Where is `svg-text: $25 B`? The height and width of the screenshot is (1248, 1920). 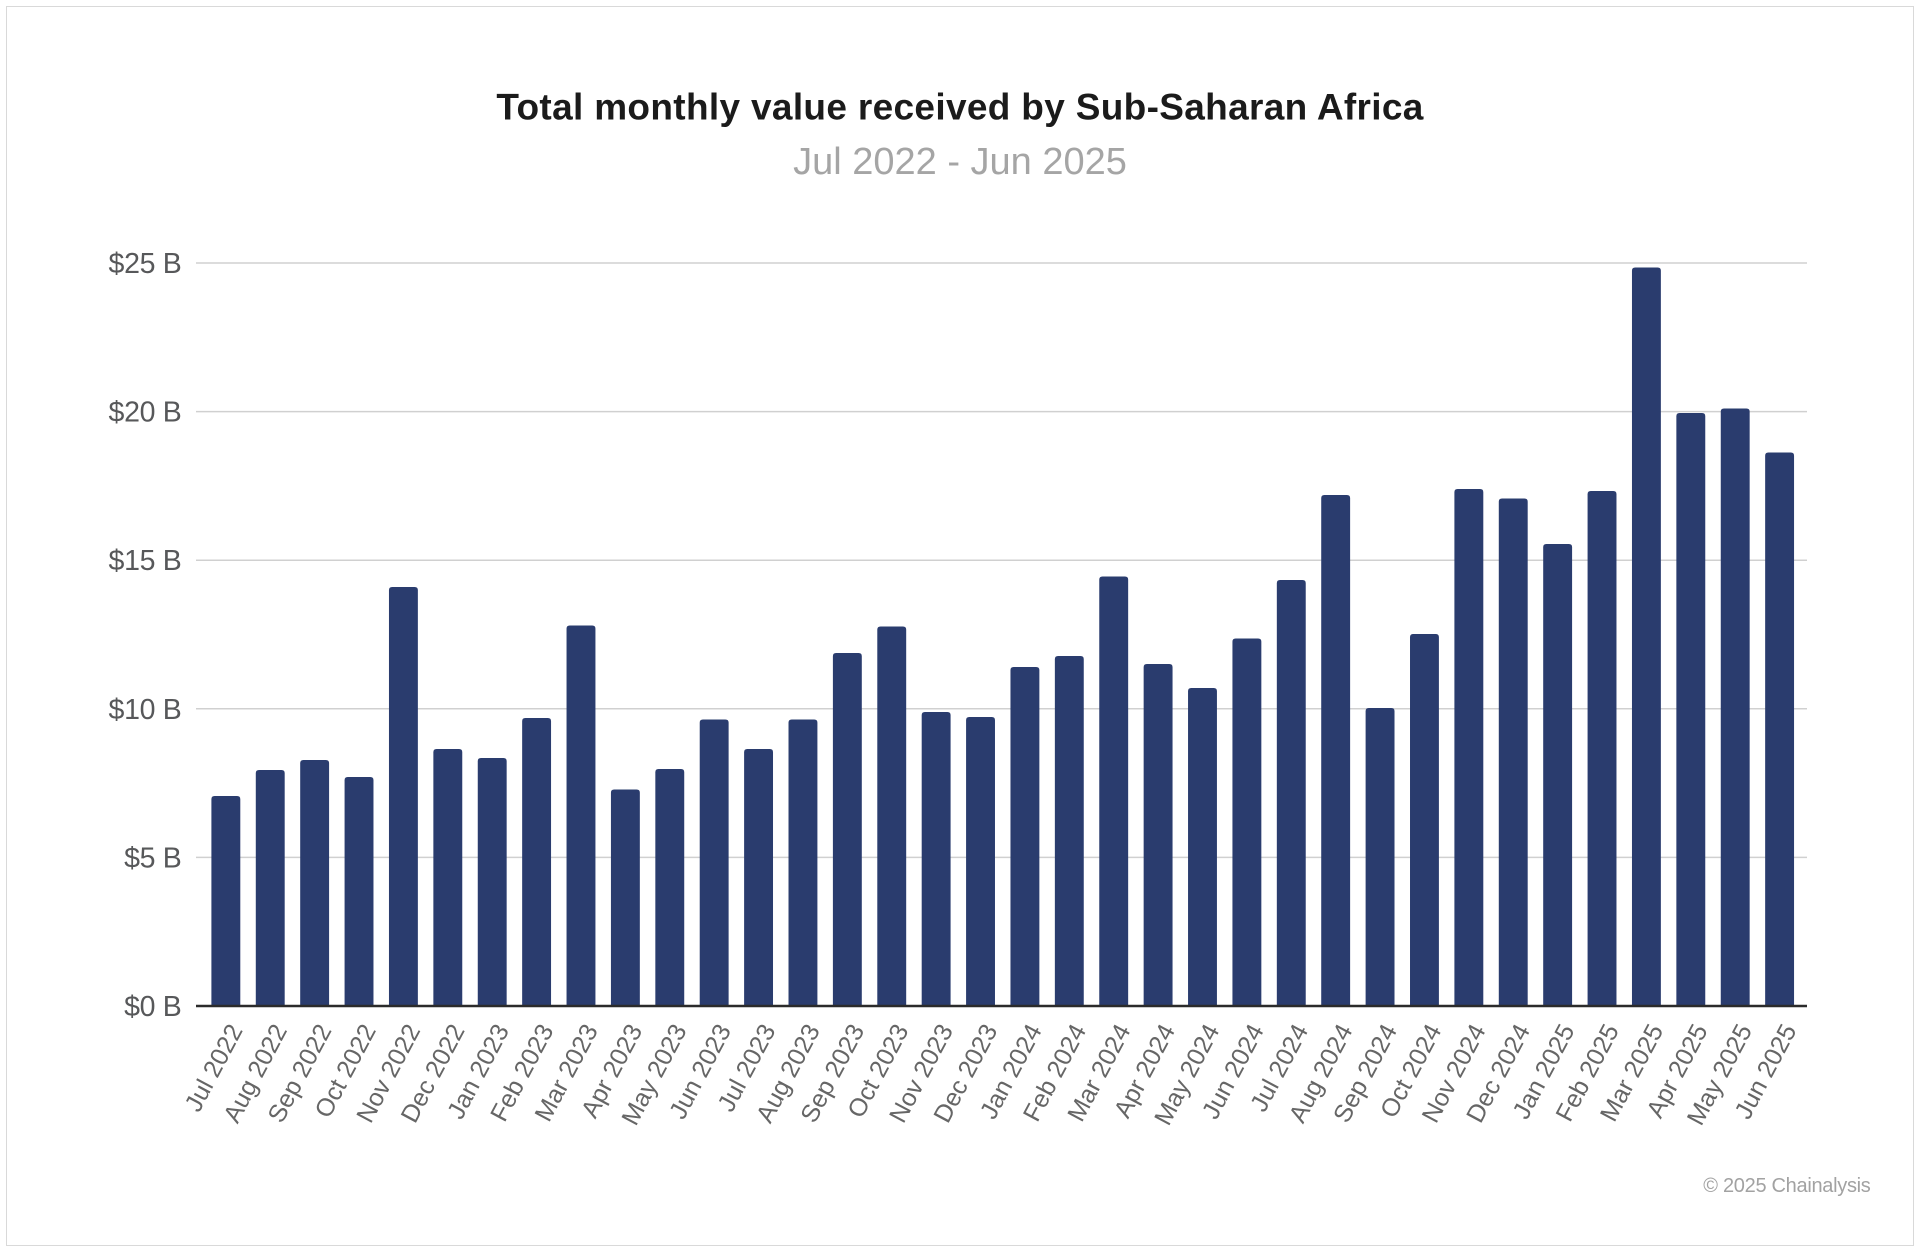
svg-text: $25 B is located at coordinates (145, 264).